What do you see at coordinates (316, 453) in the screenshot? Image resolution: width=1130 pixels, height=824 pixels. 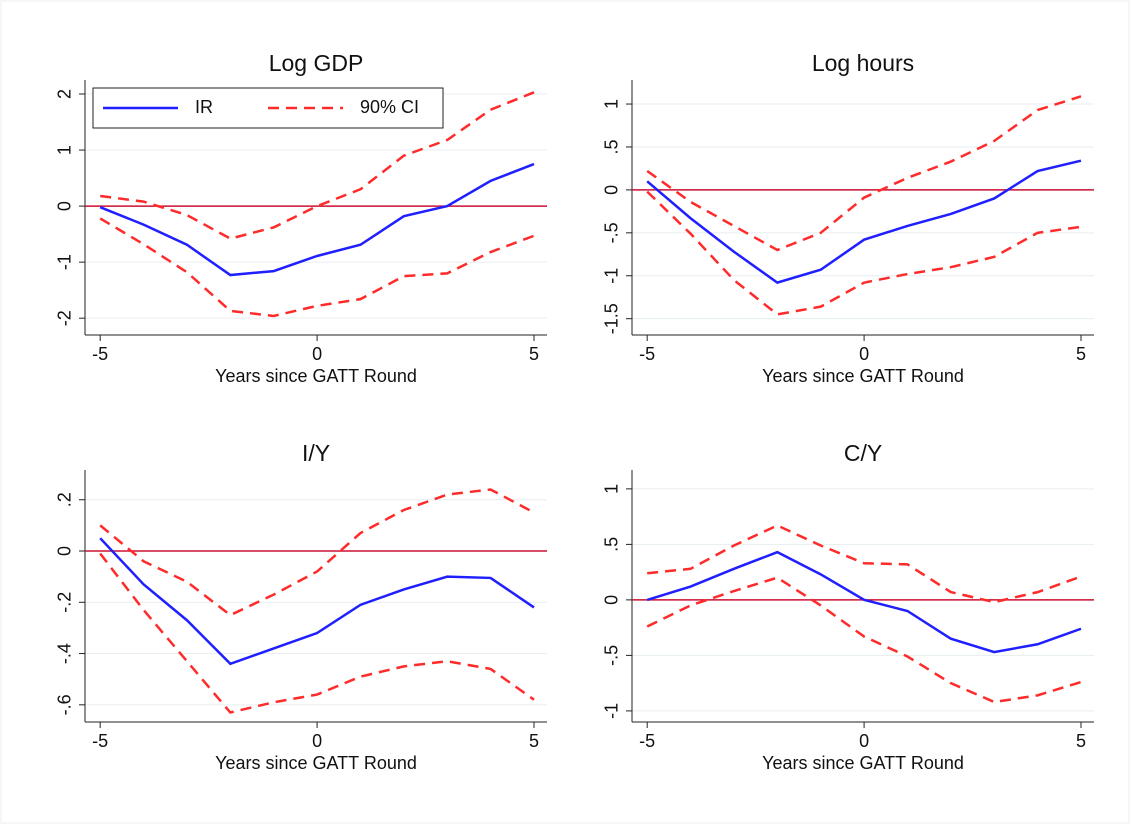 I see `panel-title: I/Y` at bounding box center [316, 453].